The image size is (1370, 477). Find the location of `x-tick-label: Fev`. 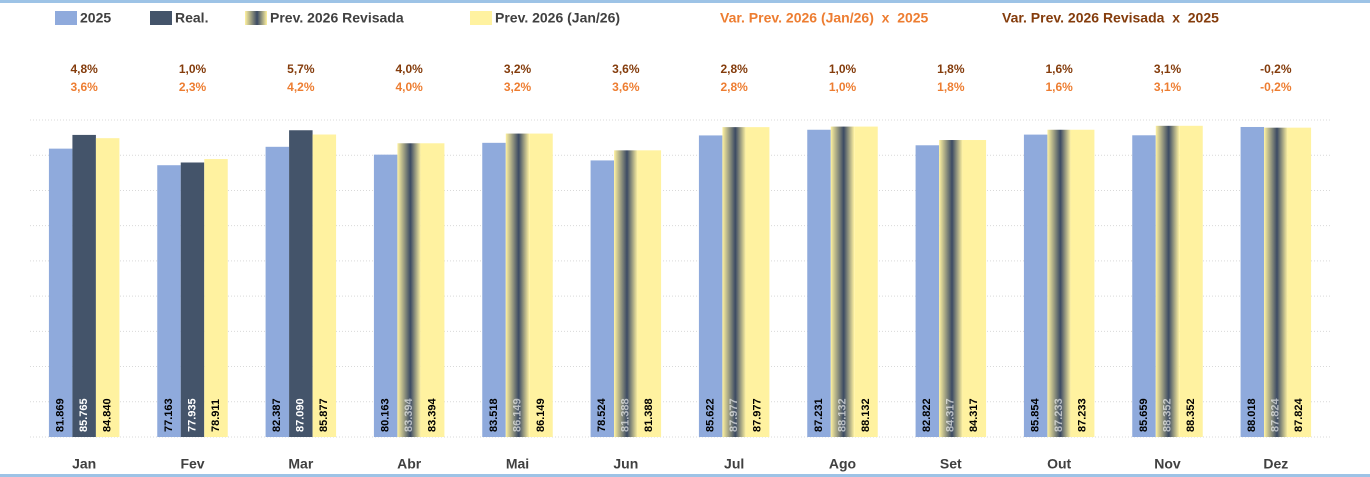

x-tick-label: Fev is located at coordinates (192, 464).